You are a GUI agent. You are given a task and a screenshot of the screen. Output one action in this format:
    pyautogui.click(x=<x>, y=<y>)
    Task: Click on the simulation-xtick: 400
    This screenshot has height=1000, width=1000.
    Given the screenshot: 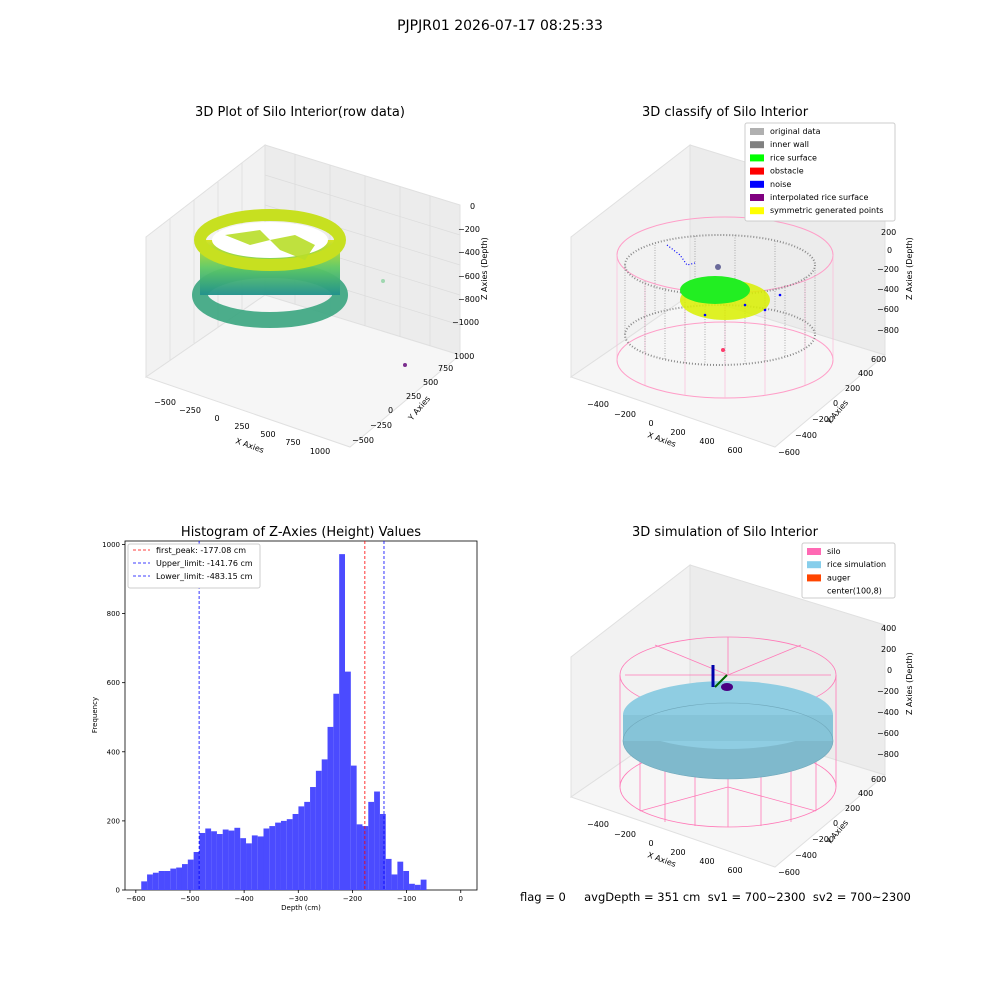 What is the action you would take?
    pyautogui.click(x=706, y=861)
    